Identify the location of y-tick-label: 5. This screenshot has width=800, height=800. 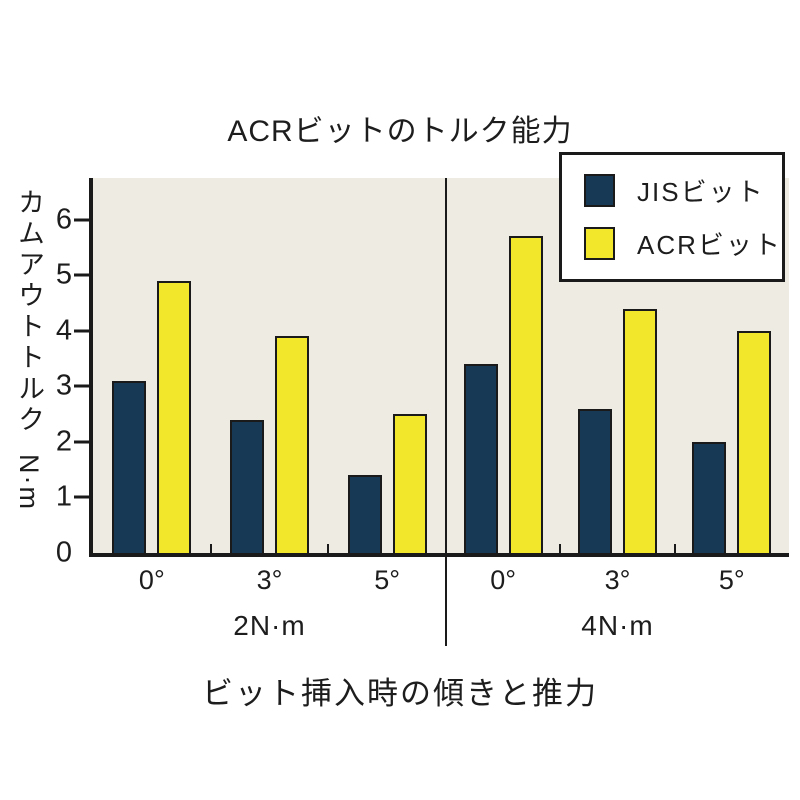
(63, 274).